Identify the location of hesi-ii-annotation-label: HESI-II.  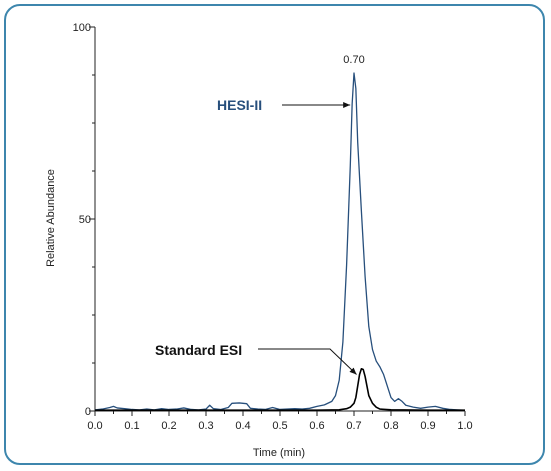
(239, 105).